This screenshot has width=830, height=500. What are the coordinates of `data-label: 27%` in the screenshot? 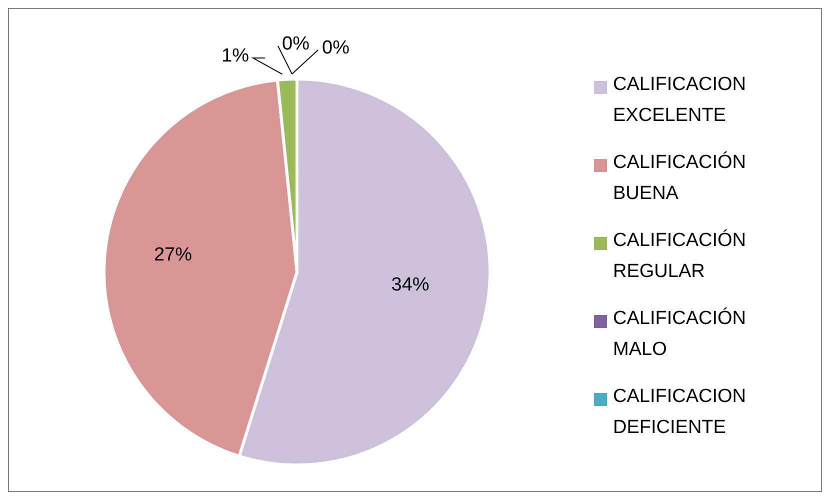 It's located at (173, 255).